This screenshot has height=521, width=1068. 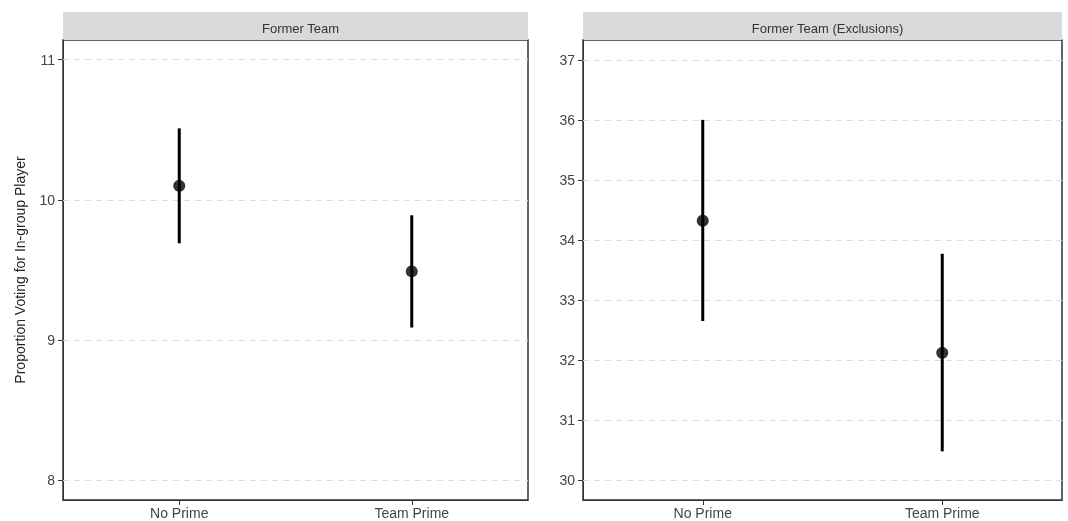 What do you see at coordinates (20, 270) in the screenshot?
I see `y-axis-title: Proportion Voting for In-group Player` at bounding box center [20, 270].